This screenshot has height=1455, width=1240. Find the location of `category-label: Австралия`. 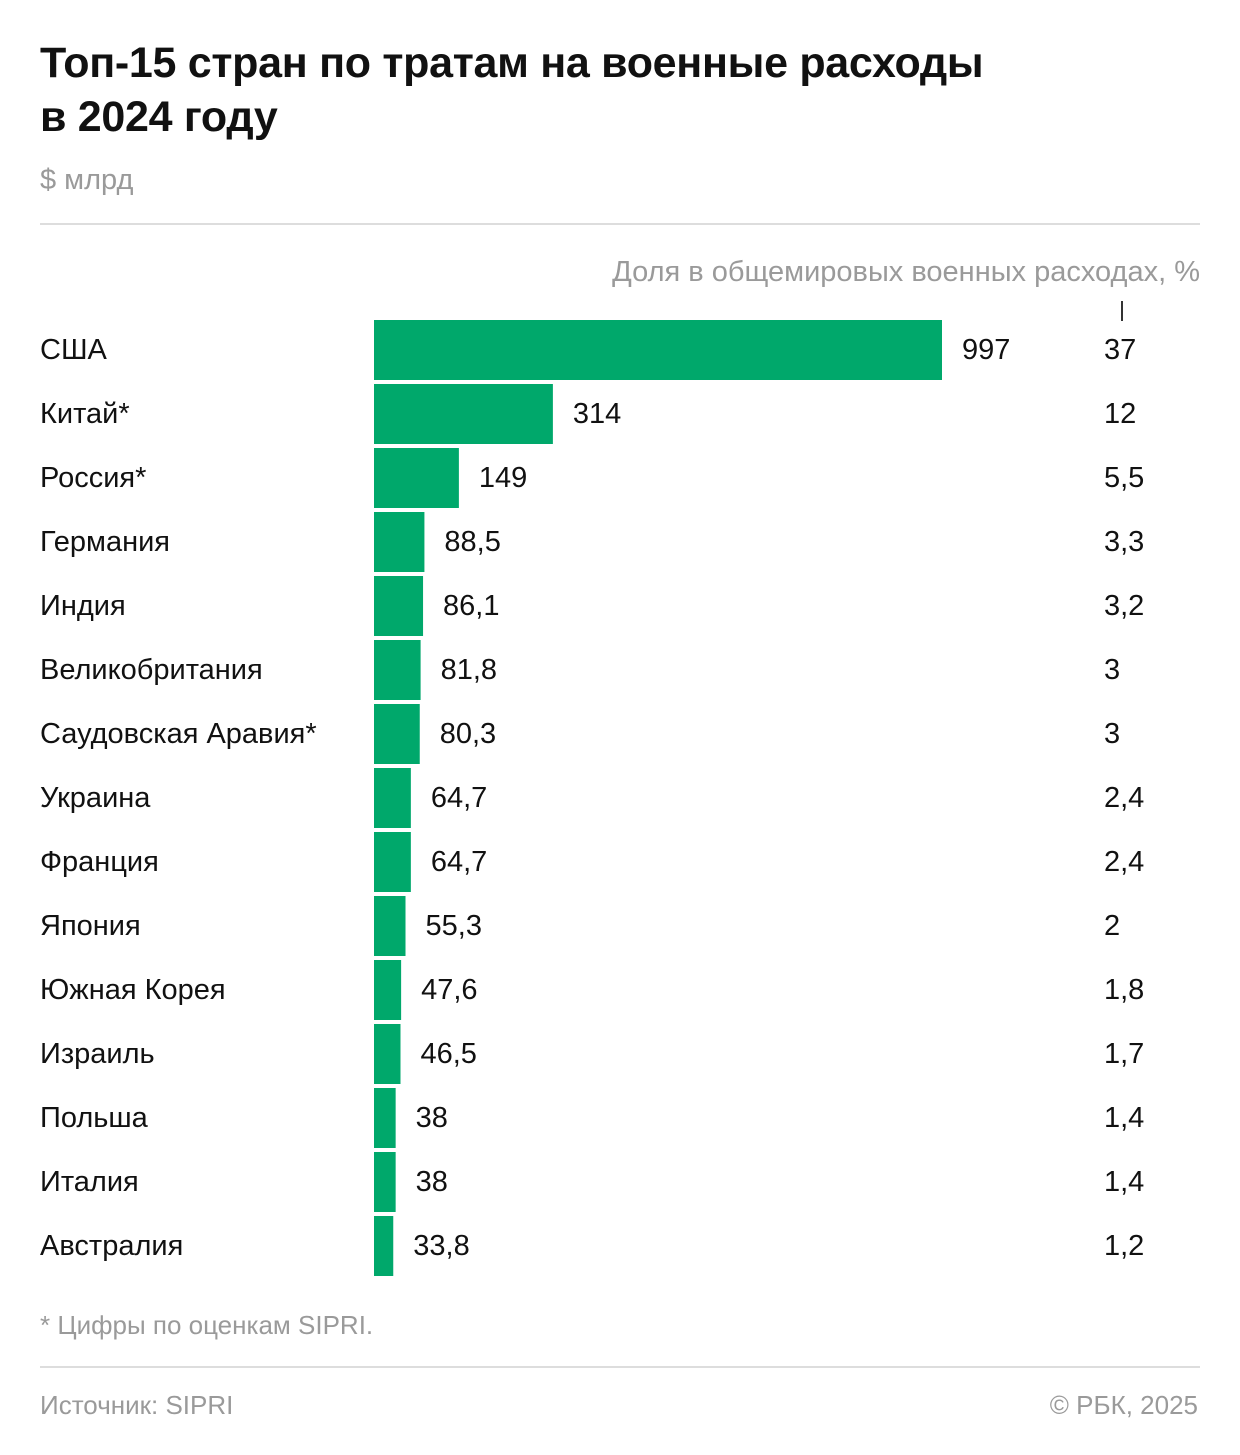

category-label: Австралия is located at coordinates (111, 1246).